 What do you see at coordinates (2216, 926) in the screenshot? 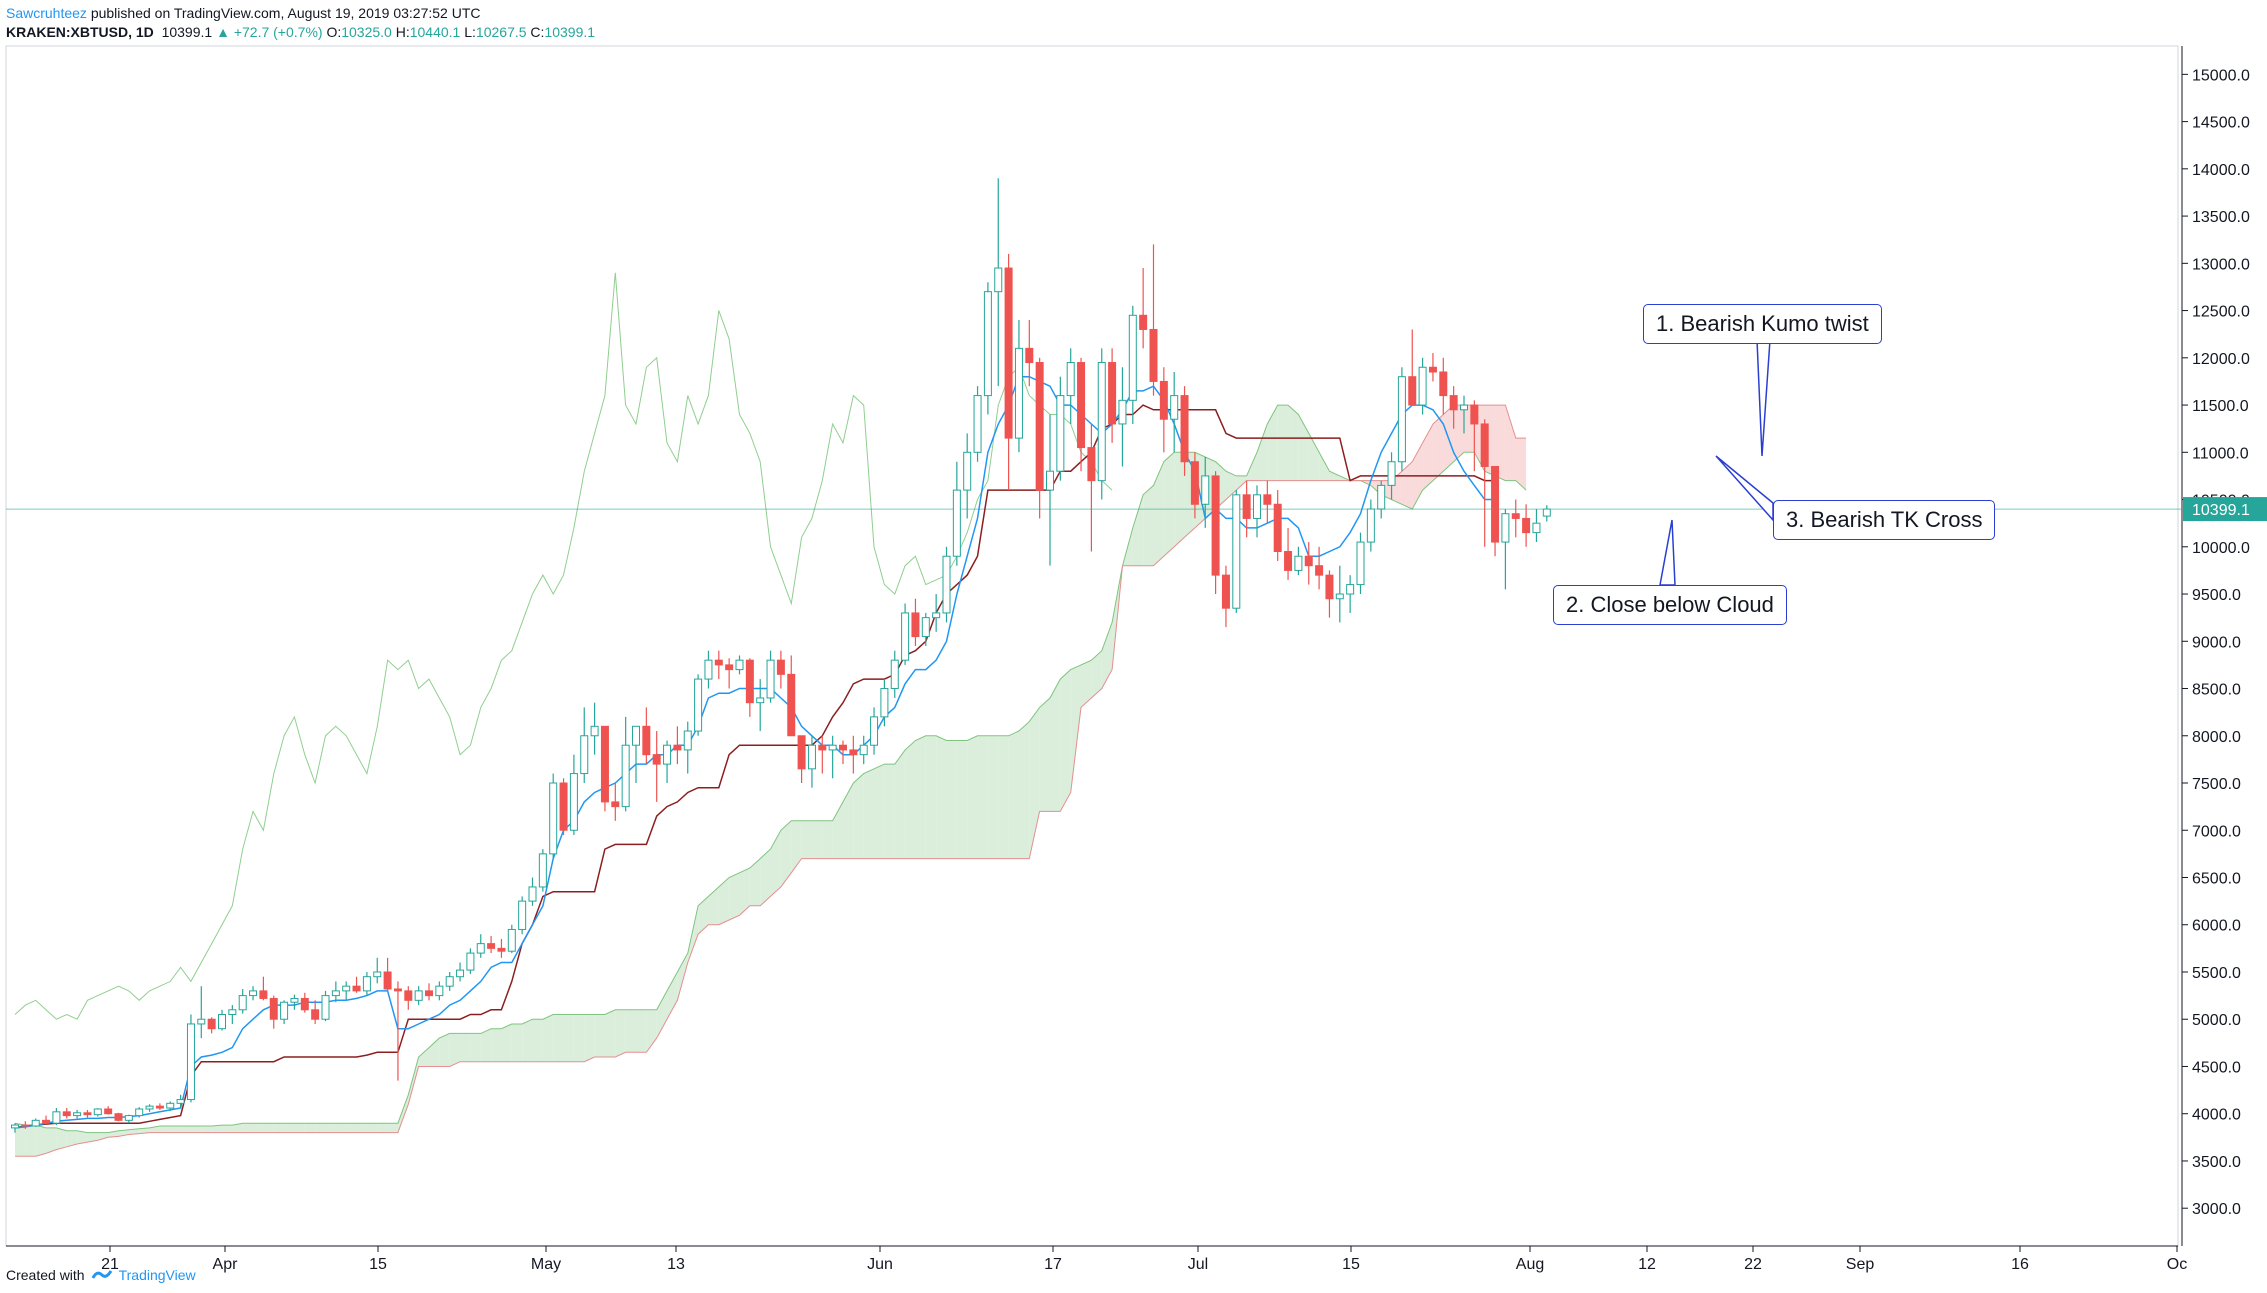
I see `y-tick-label: 6000.0` at bounding box center [2216, 926].